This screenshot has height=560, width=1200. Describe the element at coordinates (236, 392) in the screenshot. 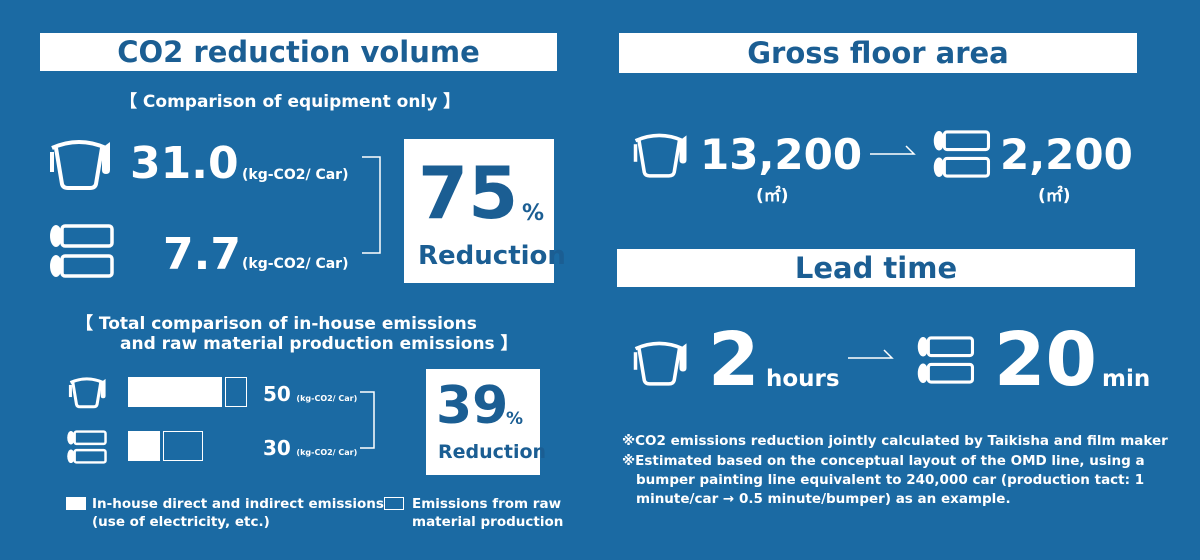

I see `bucket-raw-material-bar` at that location.